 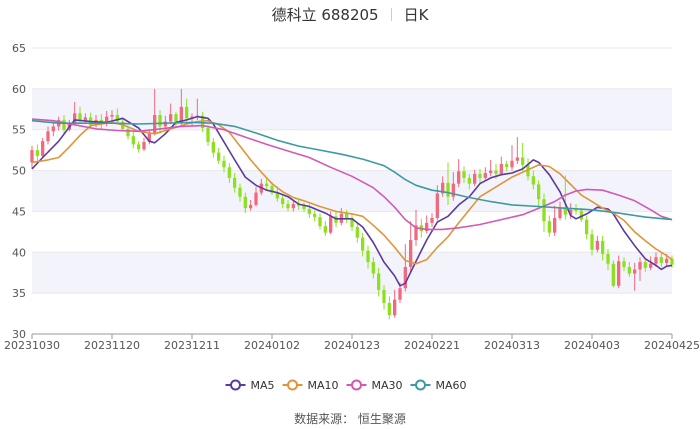 I want to click on y-tick-label: 55, so click(x=19, y=130).